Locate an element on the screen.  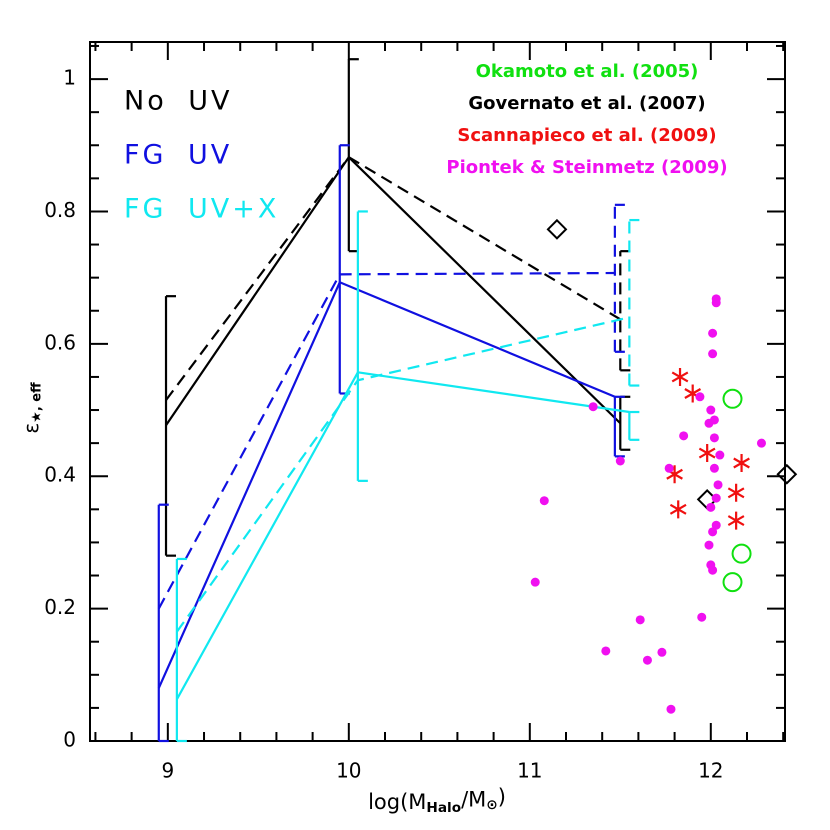
x-axis-label-part: ) is located at coordinates (502, 797).